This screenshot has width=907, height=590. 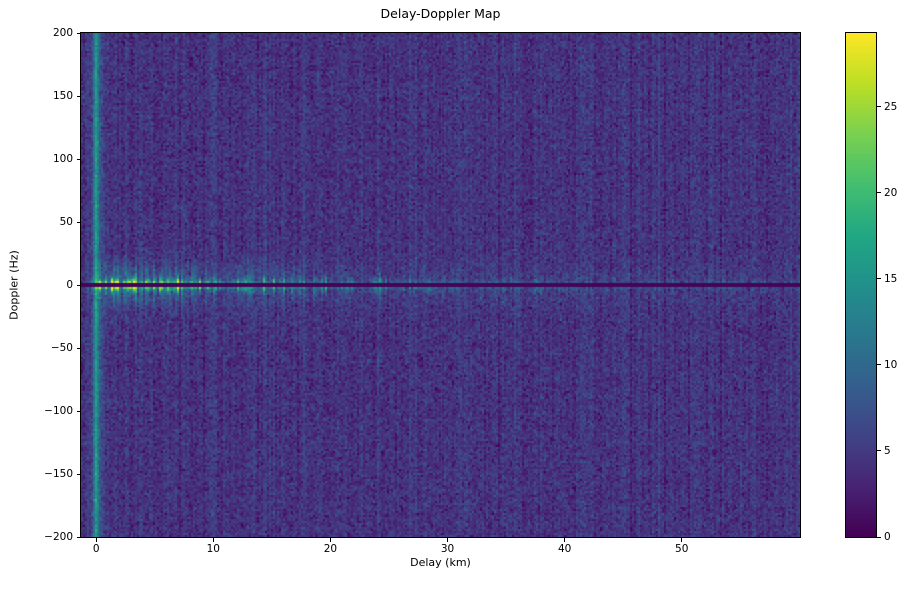 What do you see at coordinates (447, 549) in the screenshot?
I see `x-tick-label: 30` at bounding box center [447, 549].